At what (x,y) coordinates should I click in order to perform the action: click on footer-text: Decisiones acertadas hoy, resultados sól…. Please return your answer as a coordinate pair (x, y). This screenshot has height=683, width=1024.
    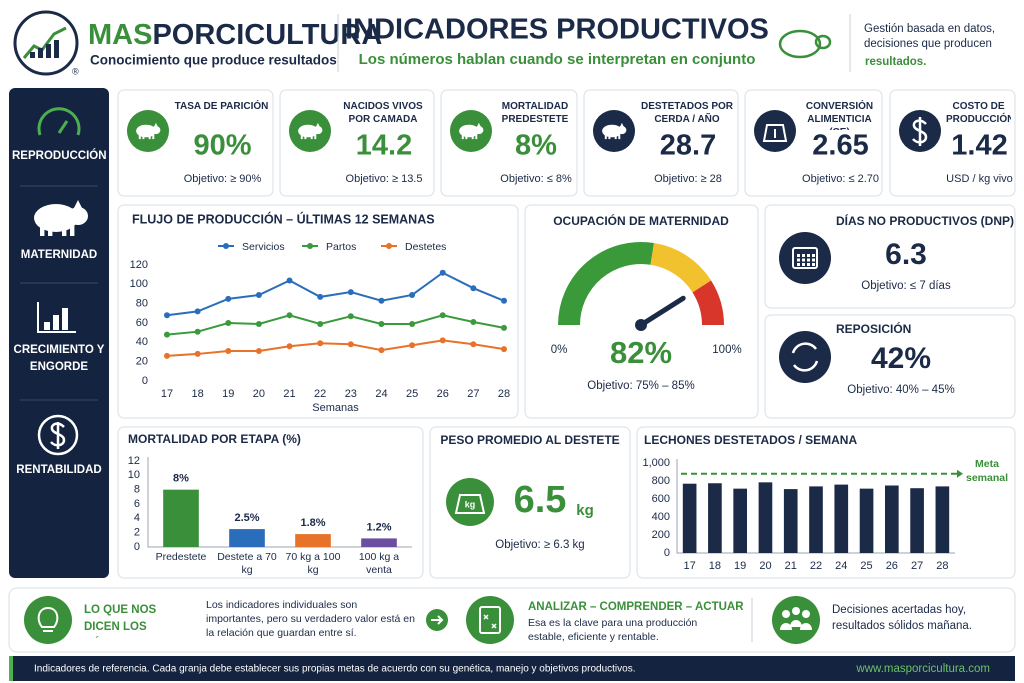
    Looking at the image, I should click on (902, 618).